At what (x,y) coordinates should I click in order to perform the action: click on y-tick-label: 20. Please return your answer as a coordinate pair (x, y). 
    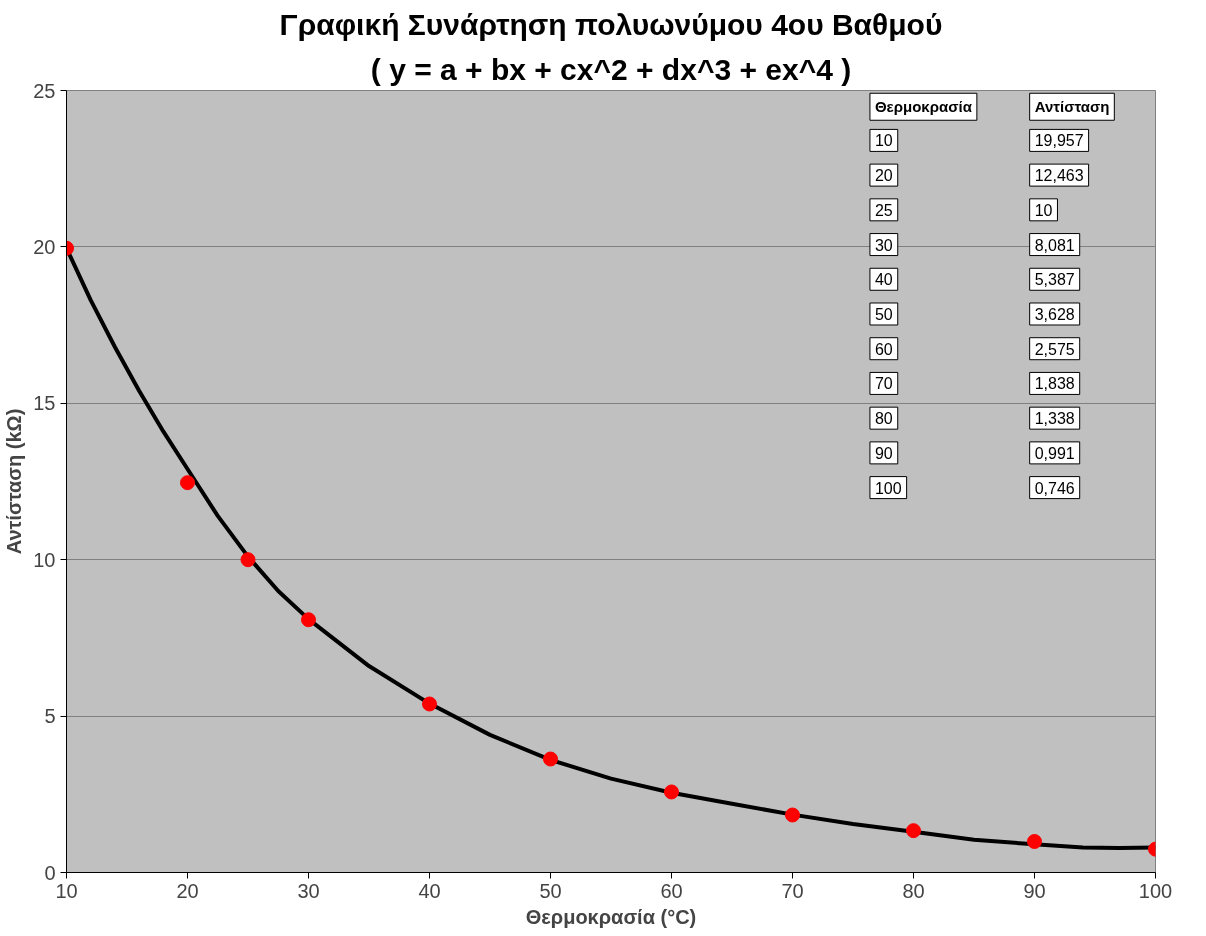
    Looking at the image, I should click on (44, 246).